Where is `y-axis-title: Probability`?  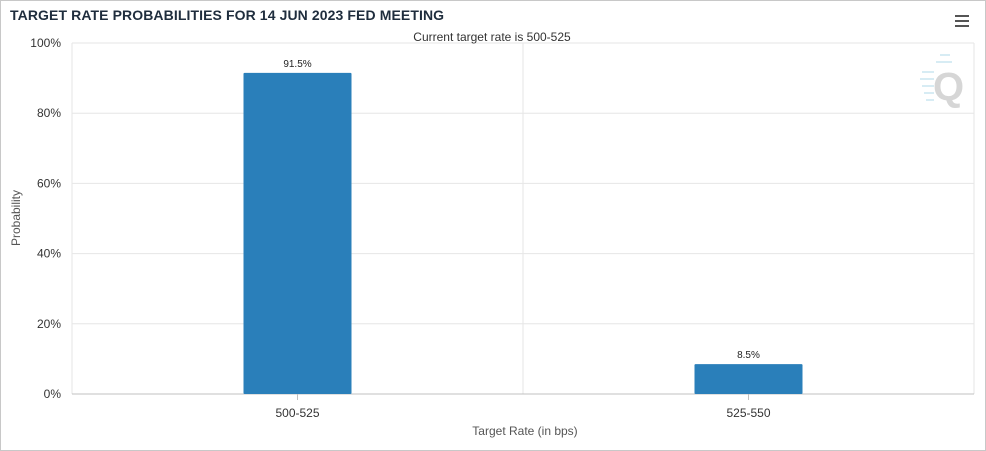
y-axis-title: Probability is located at coordinates (16, 218).